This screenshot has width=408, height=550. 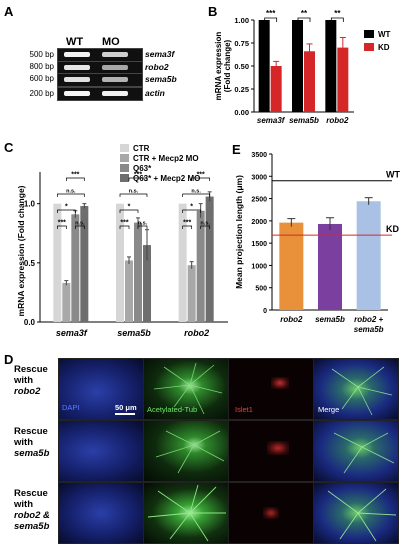 I want to click on gel-strip-sema5b, so click(x=100, y=80).